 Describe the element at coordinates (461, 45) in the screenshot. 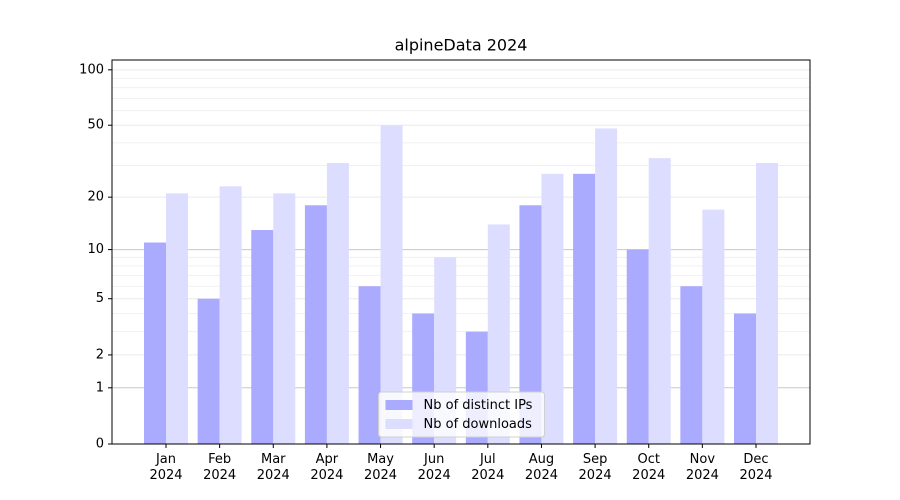

I see `chart-title: alpineData 2024` at that location.